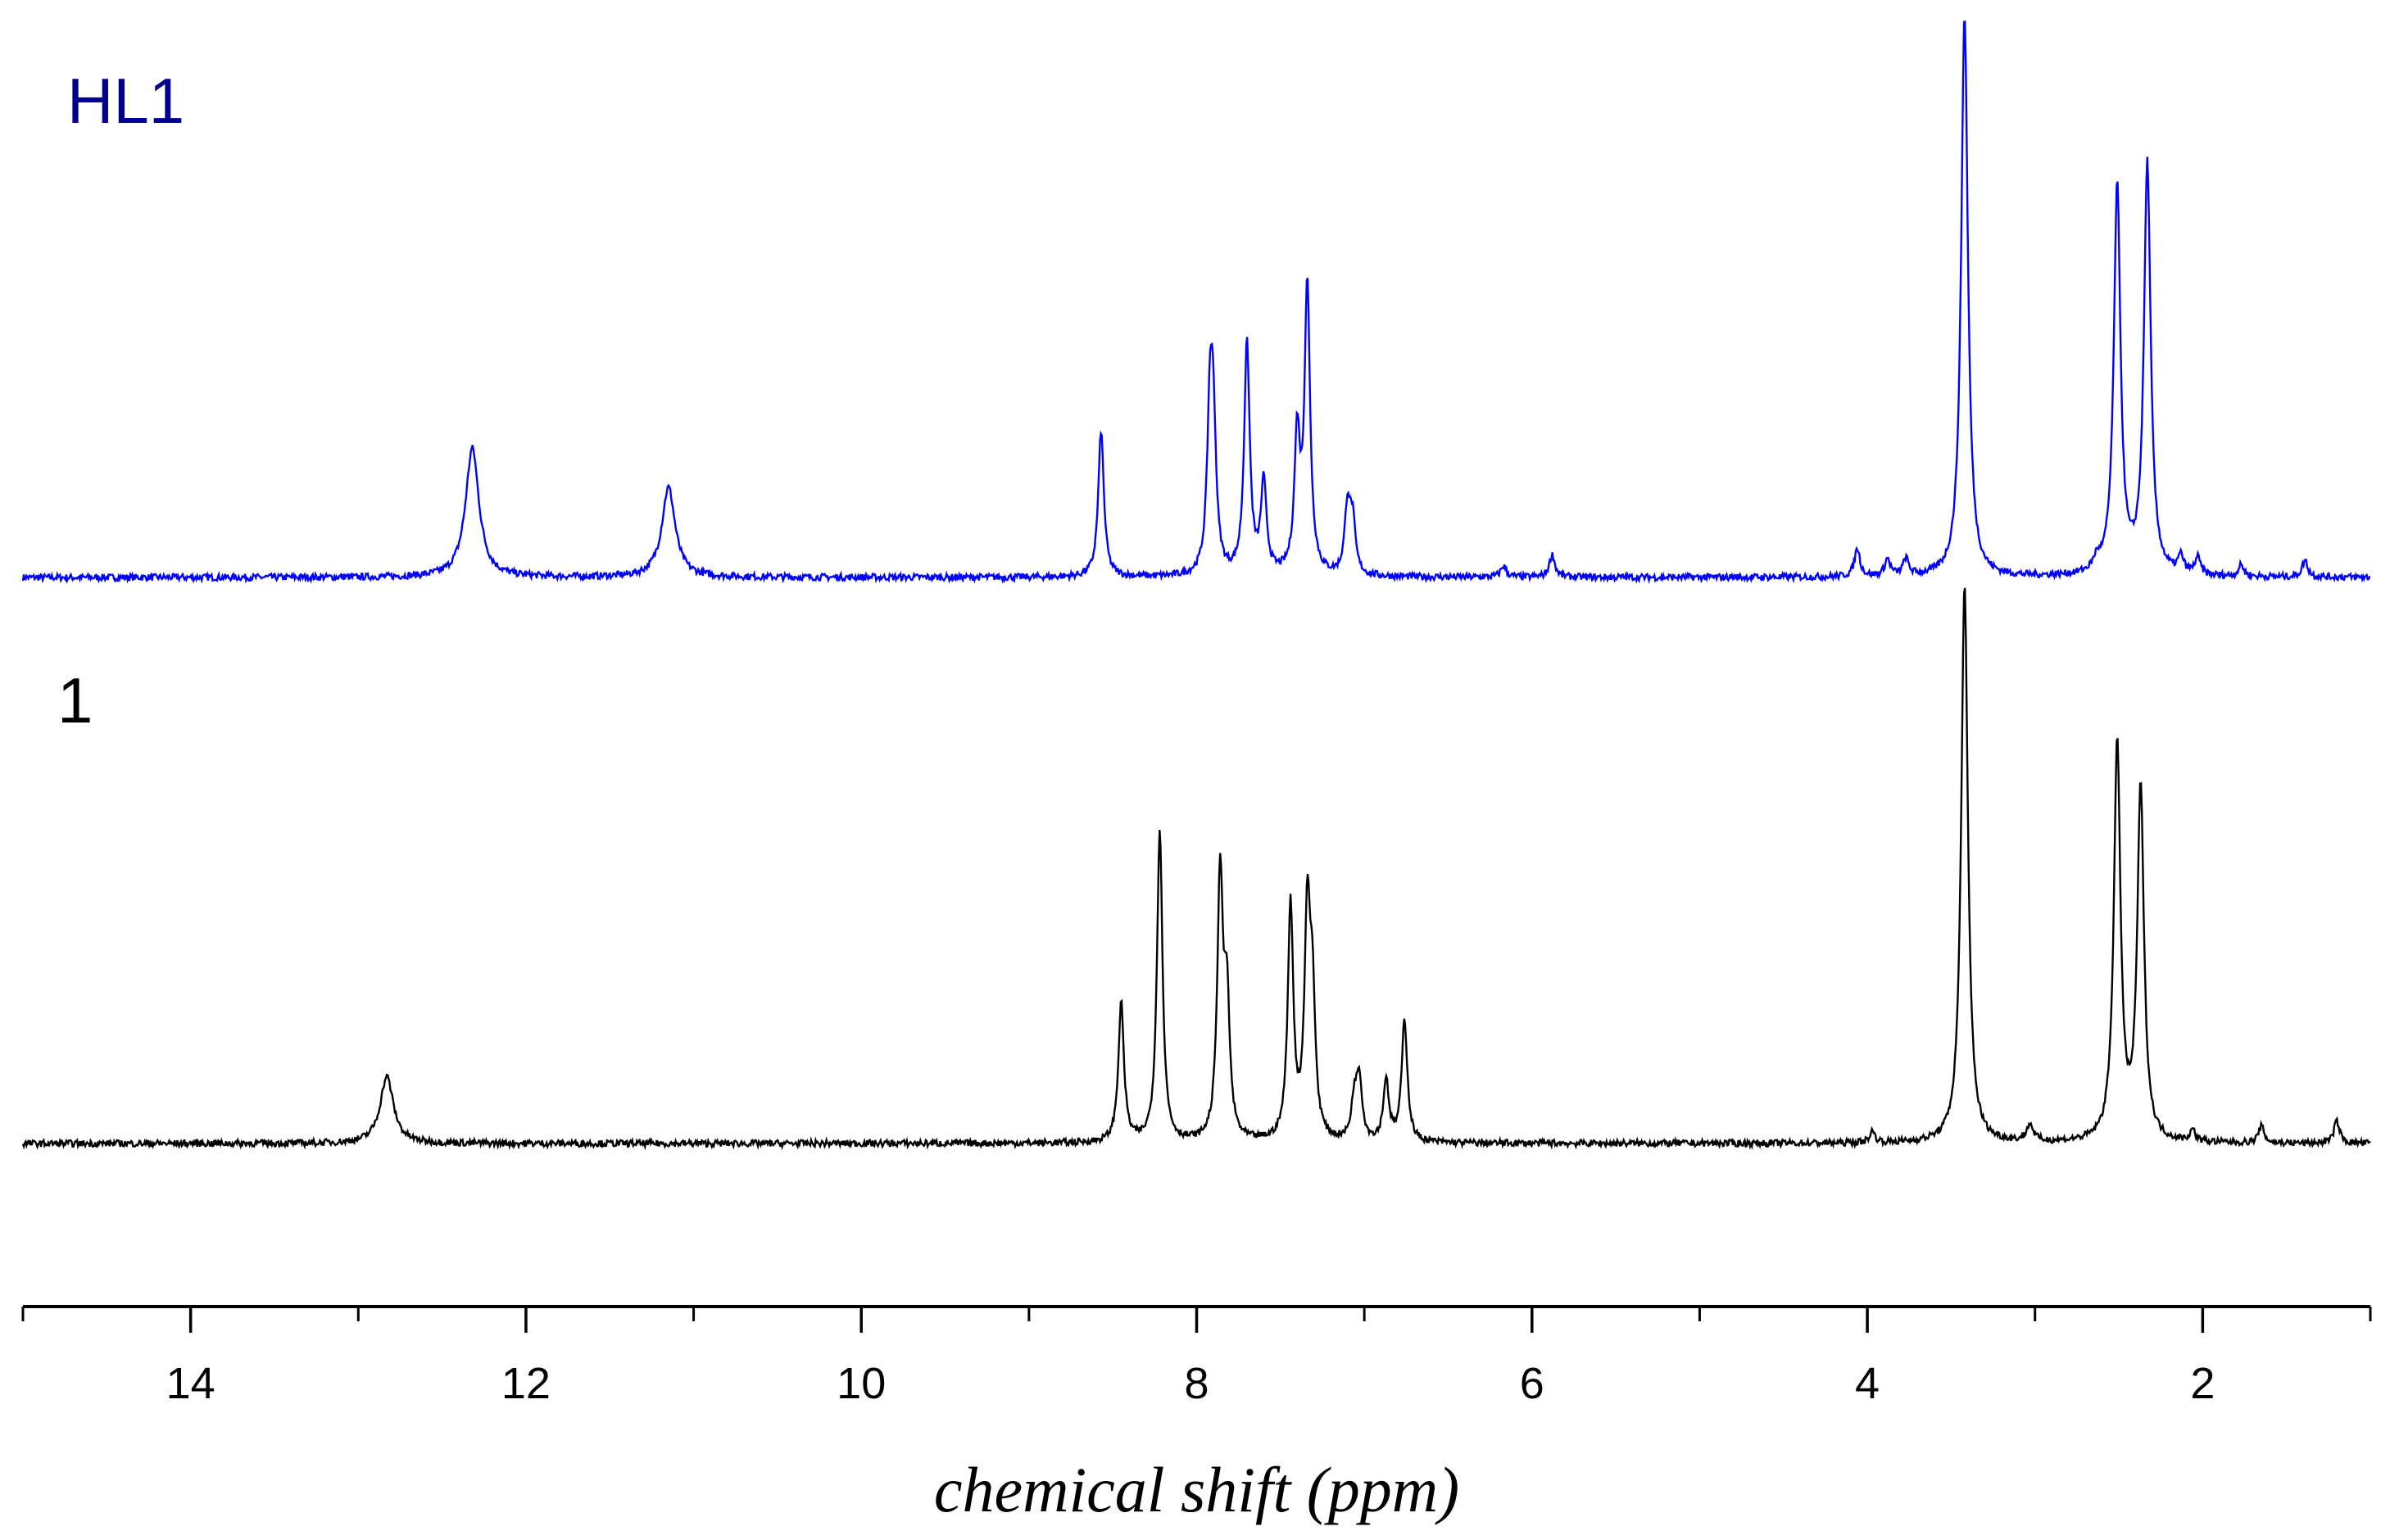  What do you see at coordinates (862, 1383) in the screenshot?
I see `x-tick-label: 10` at bounding box center [862, 1383].